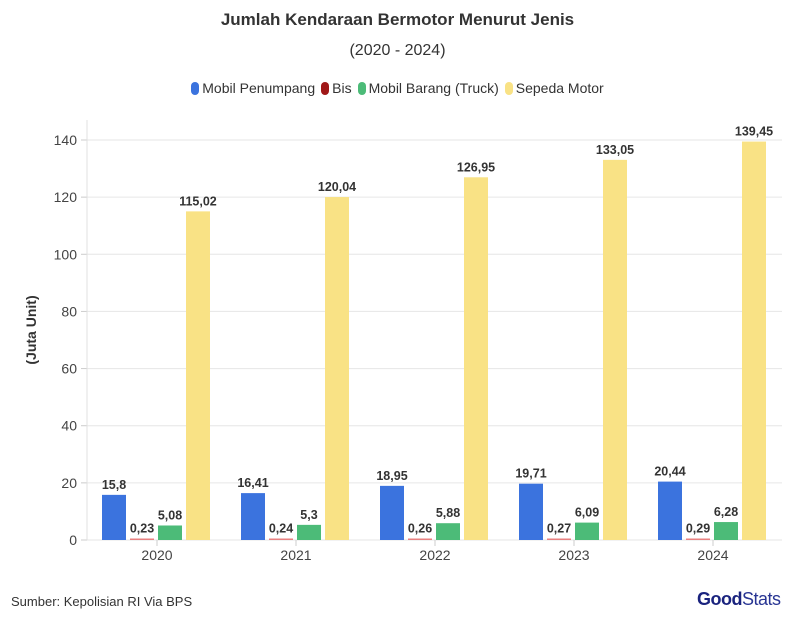 This screenshot has width=795, height=635. Describe the element at coordinates (281, 529) in the screenshot. I see `data-label: 0,24` at that location.